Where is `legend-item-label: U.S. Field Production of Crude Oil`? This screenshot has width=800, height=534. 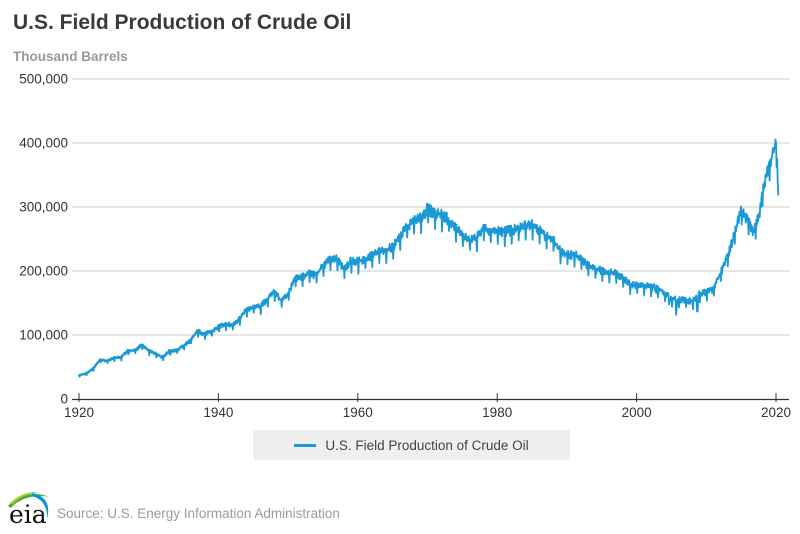 legend-item-label: U.S. Field Production of Crude Oil is located at coordinates (427, 445).